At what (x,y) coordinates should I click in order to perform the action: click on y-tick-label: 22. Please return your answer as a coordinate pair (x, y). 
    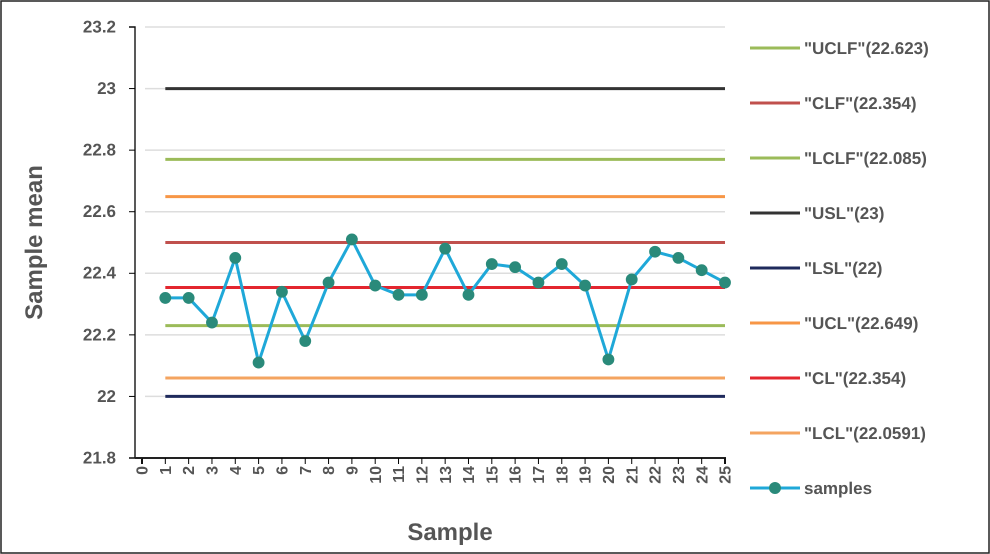
    Looking at the image, I should click on (106, 396).